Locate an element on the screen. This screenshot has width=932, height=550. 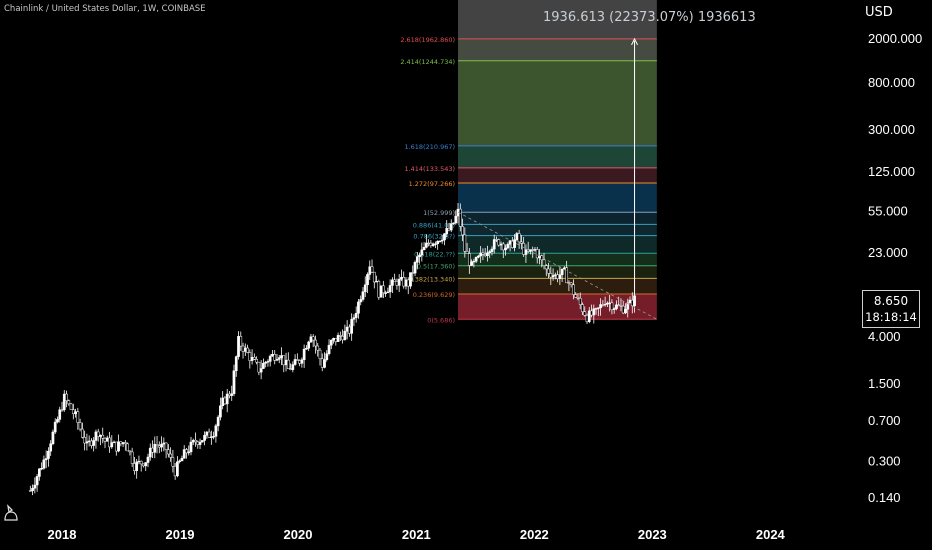
fib-level-label: 0.382(13.340) is located at coordinates (432, 279).